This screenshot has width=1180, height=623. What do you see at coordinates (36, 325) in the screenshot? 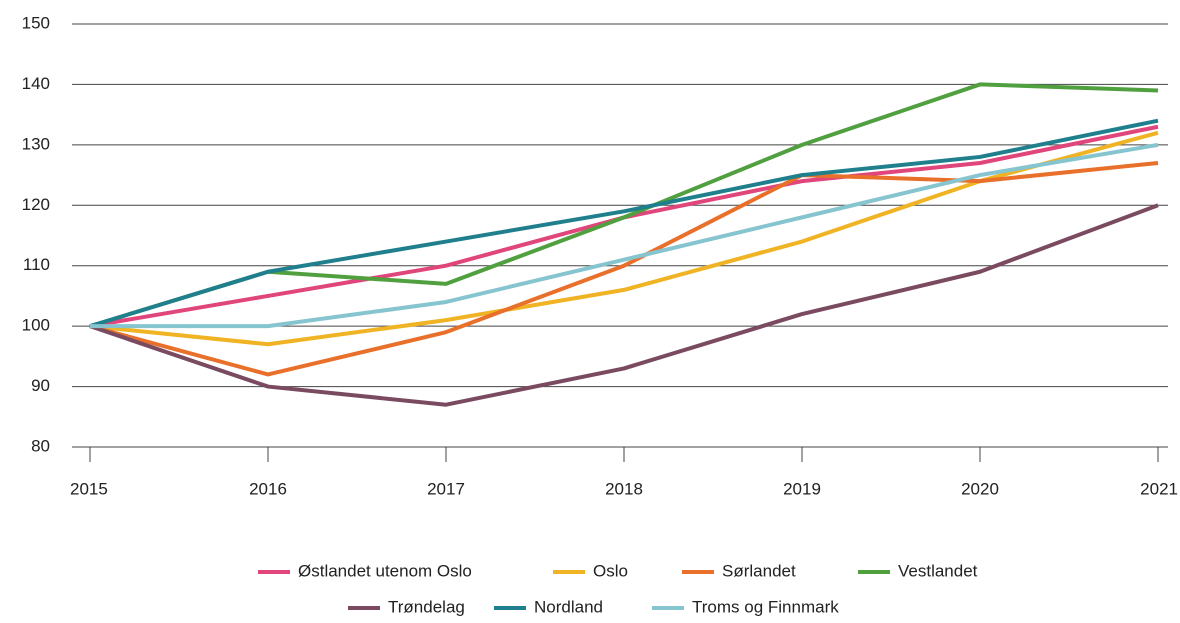
I see `y-tick-label: 100` at bounding box center [36, 325].